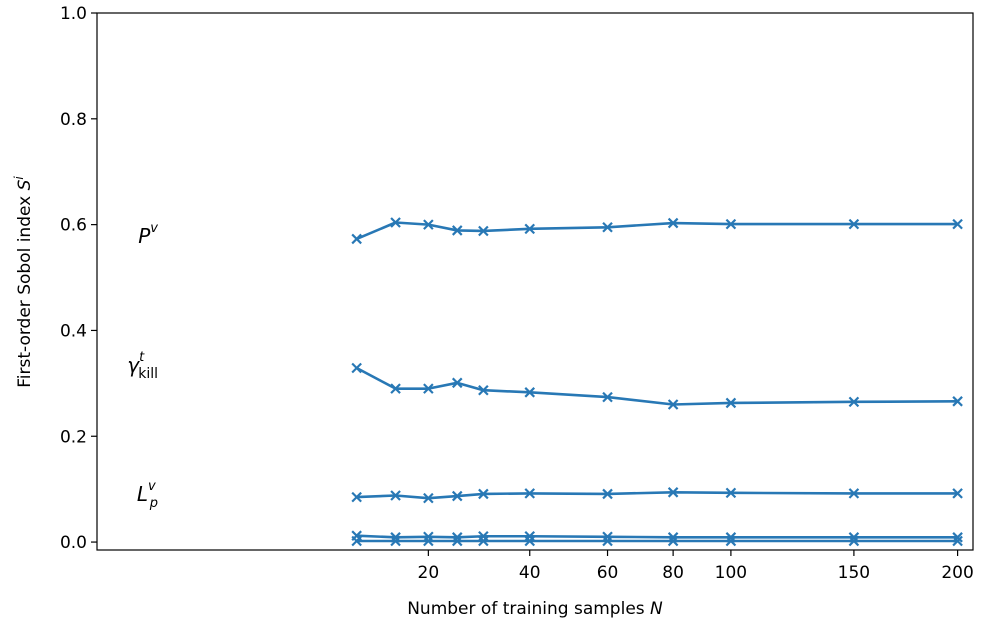  What do you see at coordinates (673, 573) in the screenshot?
I see `x-tick-label: 80` at bounding box center [673, 573].